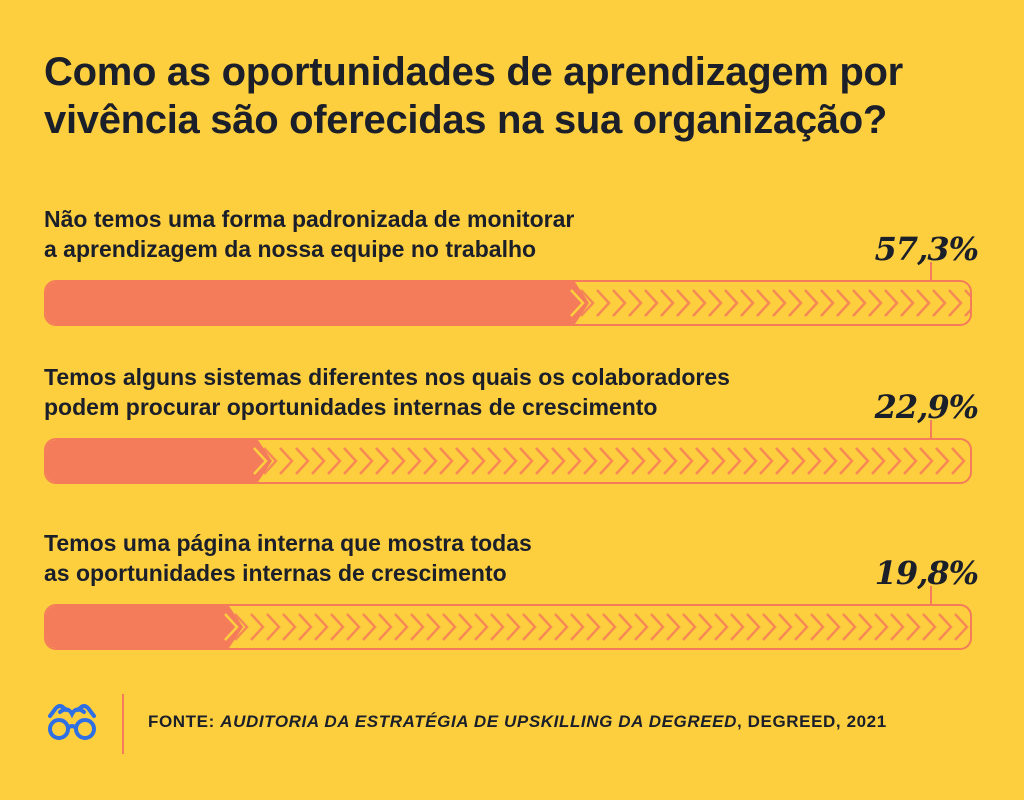  Describe the element at coordinates (123, 724) in the screenshot. I see `footer-divider` at that location.